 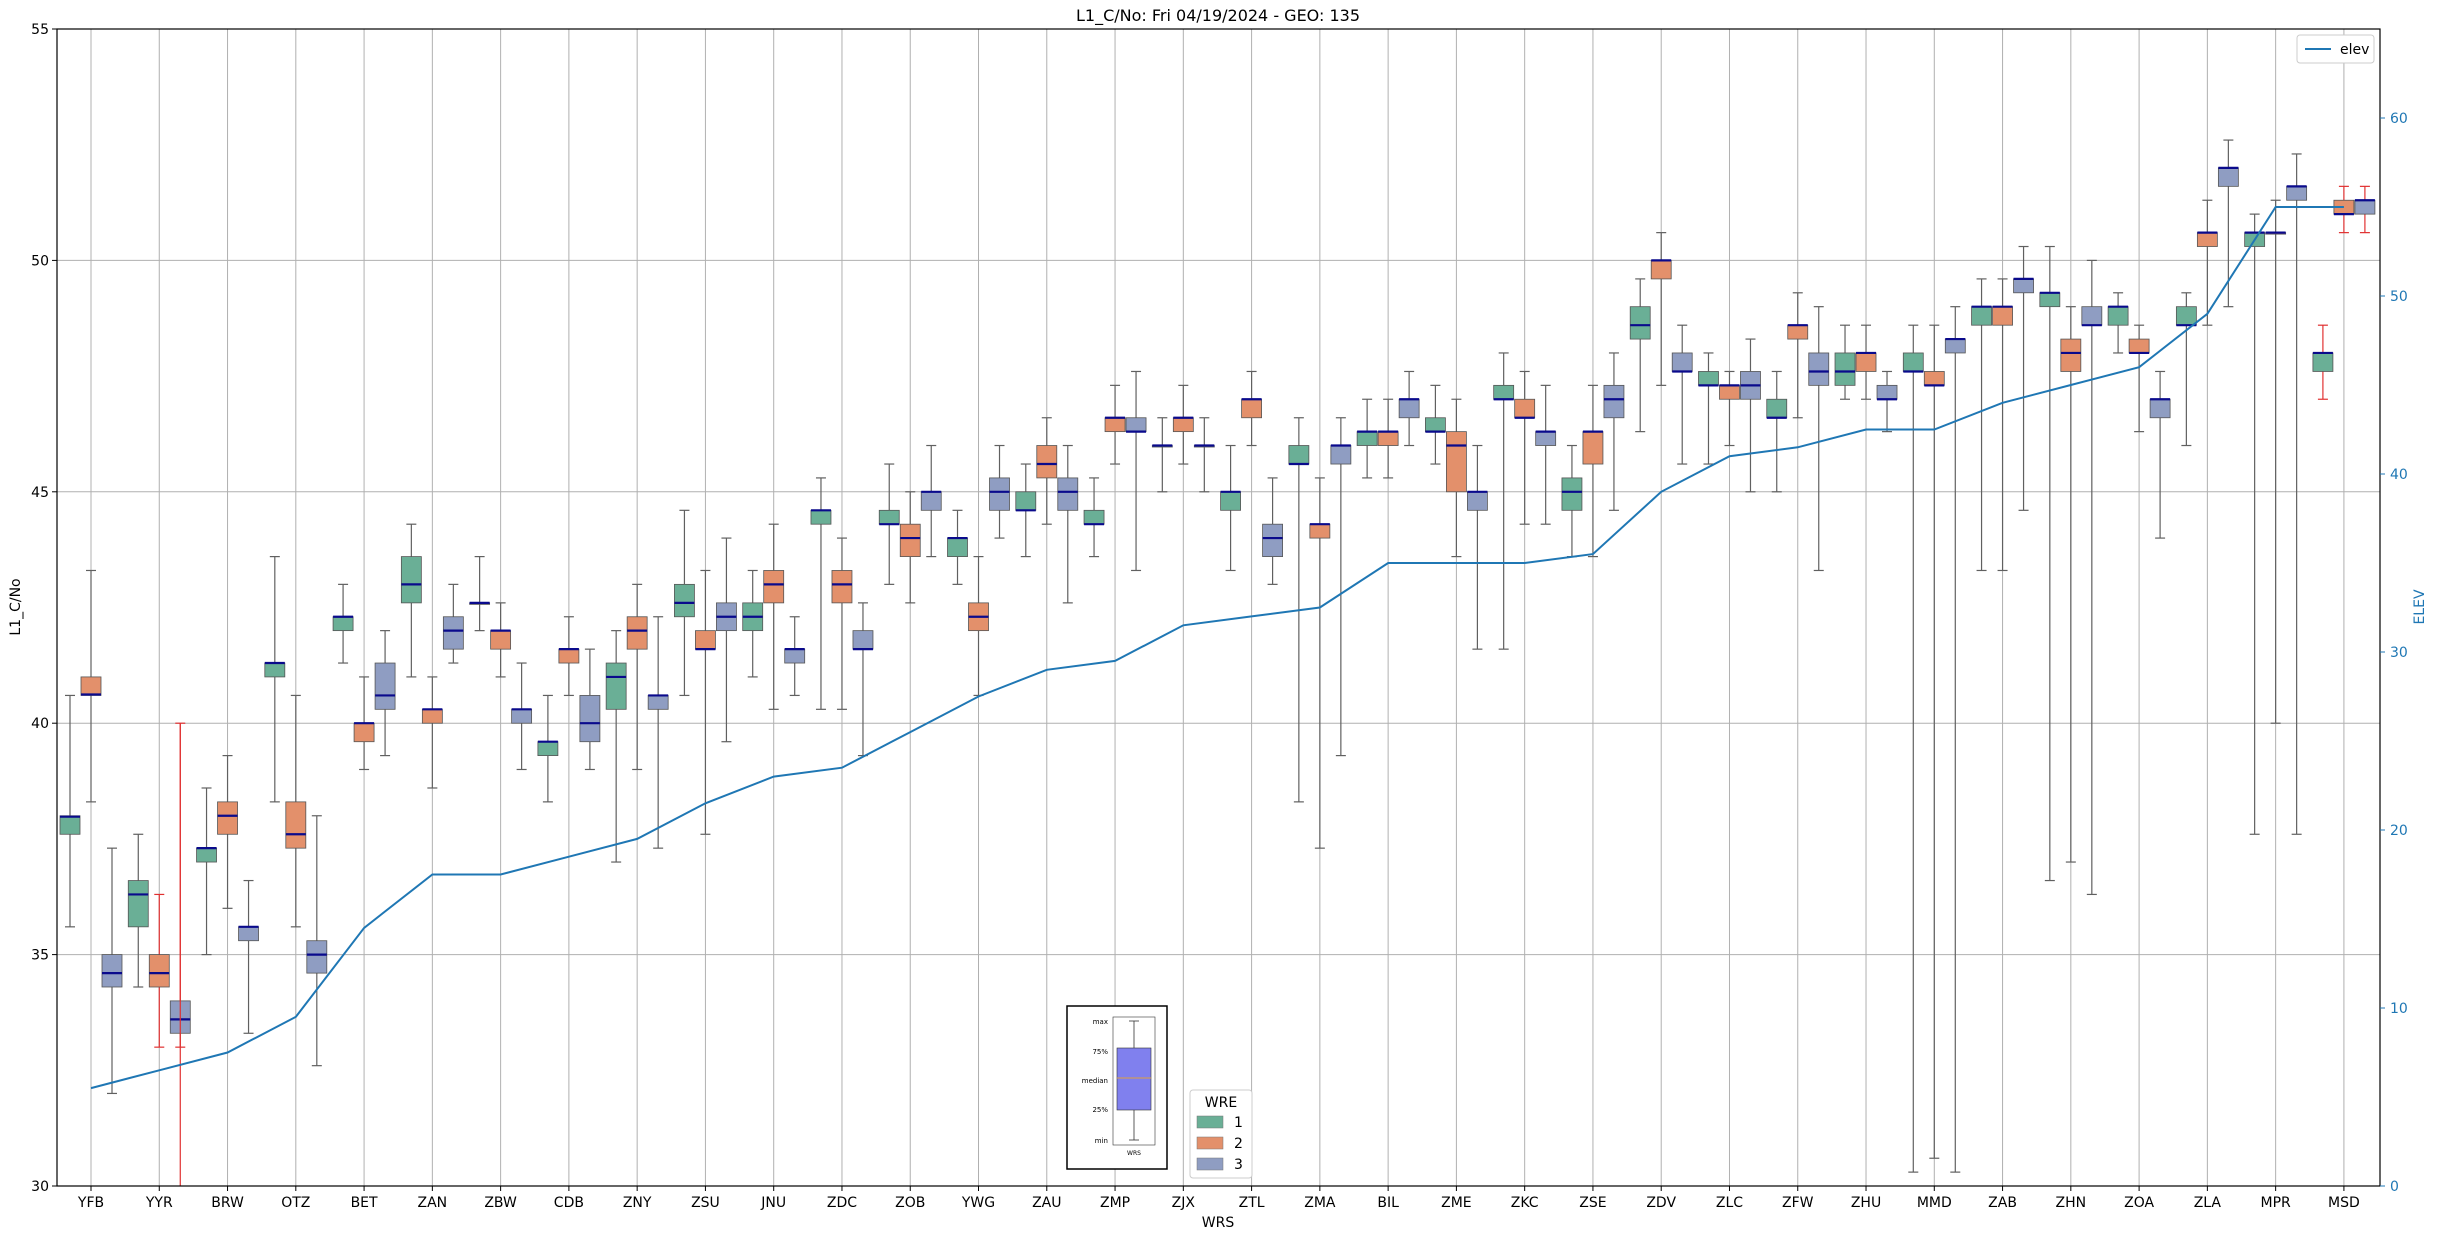 I want to click on box-zdv-wre2, so click(x=1661, y=309).